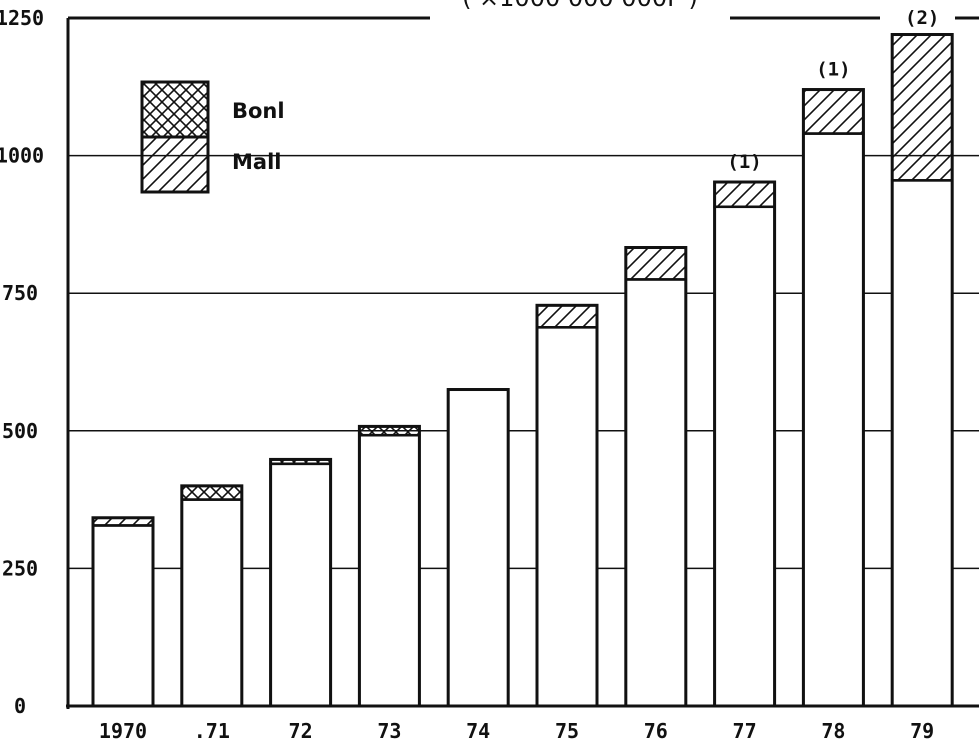  I want to click on y-tick-label: 0, so click(20, 706).